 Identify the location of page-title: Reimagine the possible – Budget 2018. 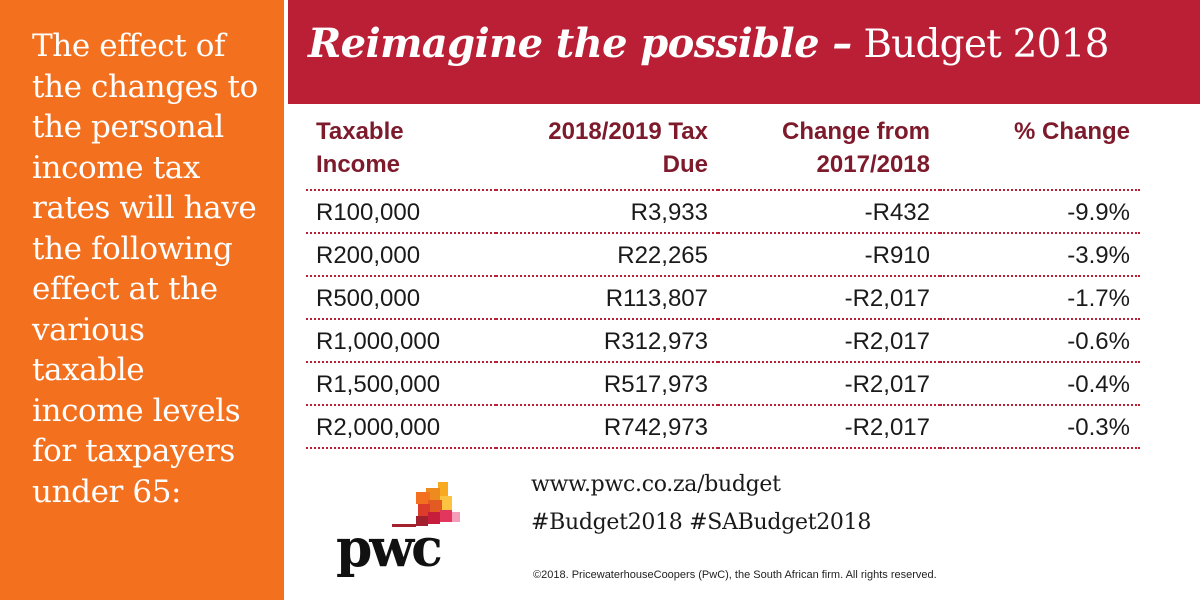
(744, 52).